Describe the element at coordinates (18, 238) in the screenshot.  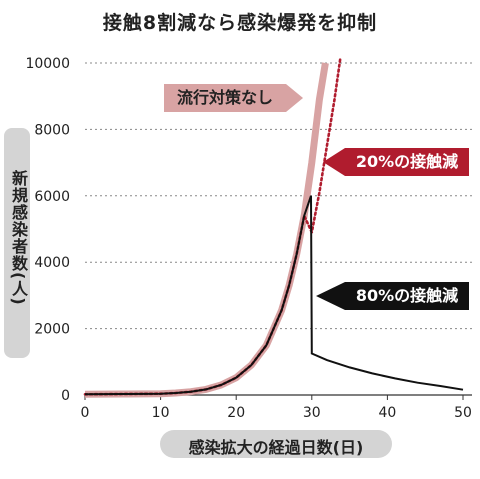
I see `y-axis-label: 新規感染者数(人)` at that location.